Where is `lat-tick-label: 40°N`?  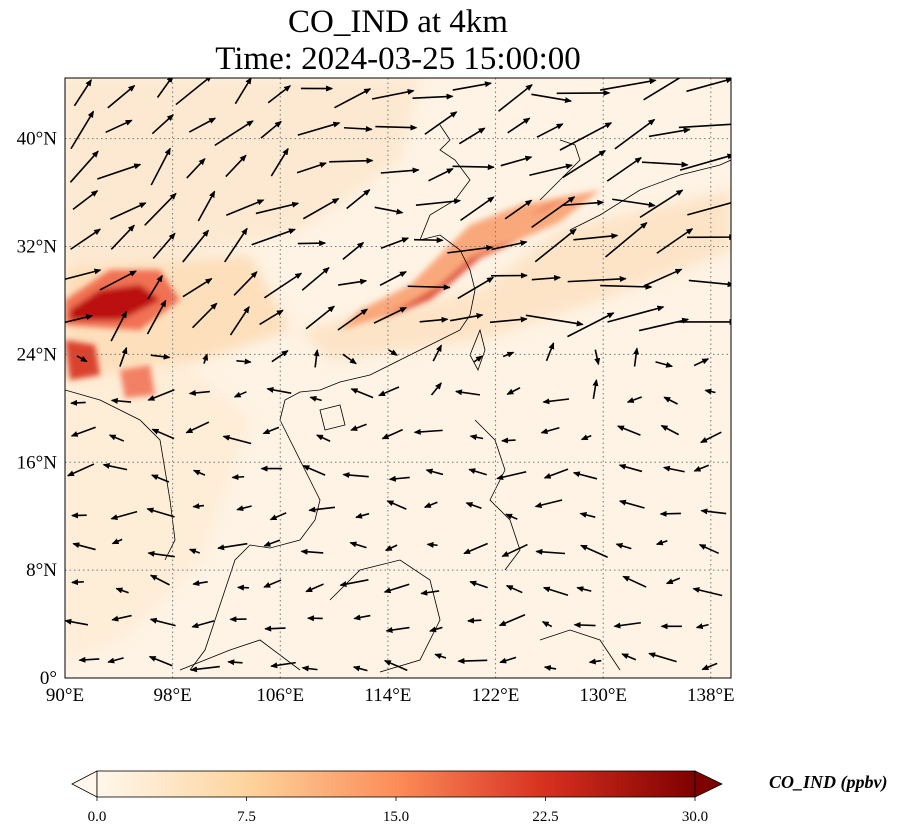 lat-tick-label: 40°N is located at coordinates (37, 139).